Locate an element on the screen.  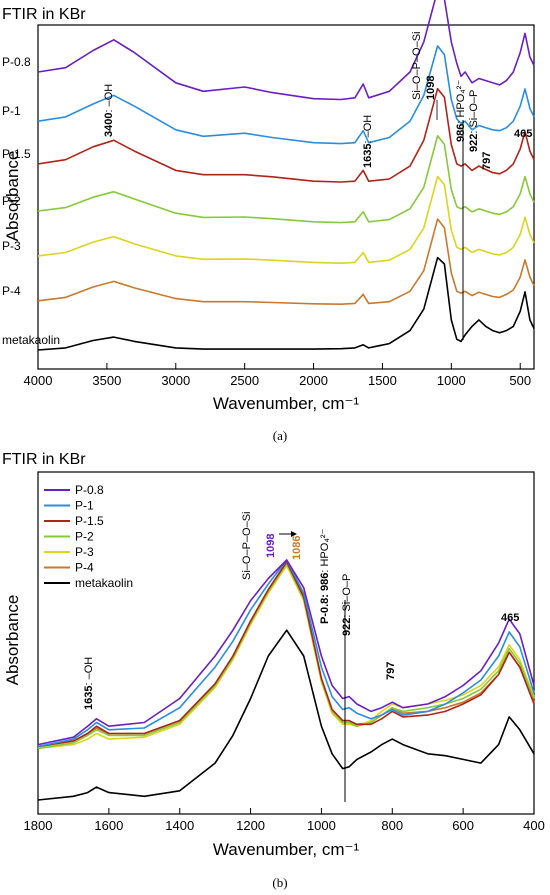
chart-b-ann-1086-num: 1086 is located at coordinates (297, 548).